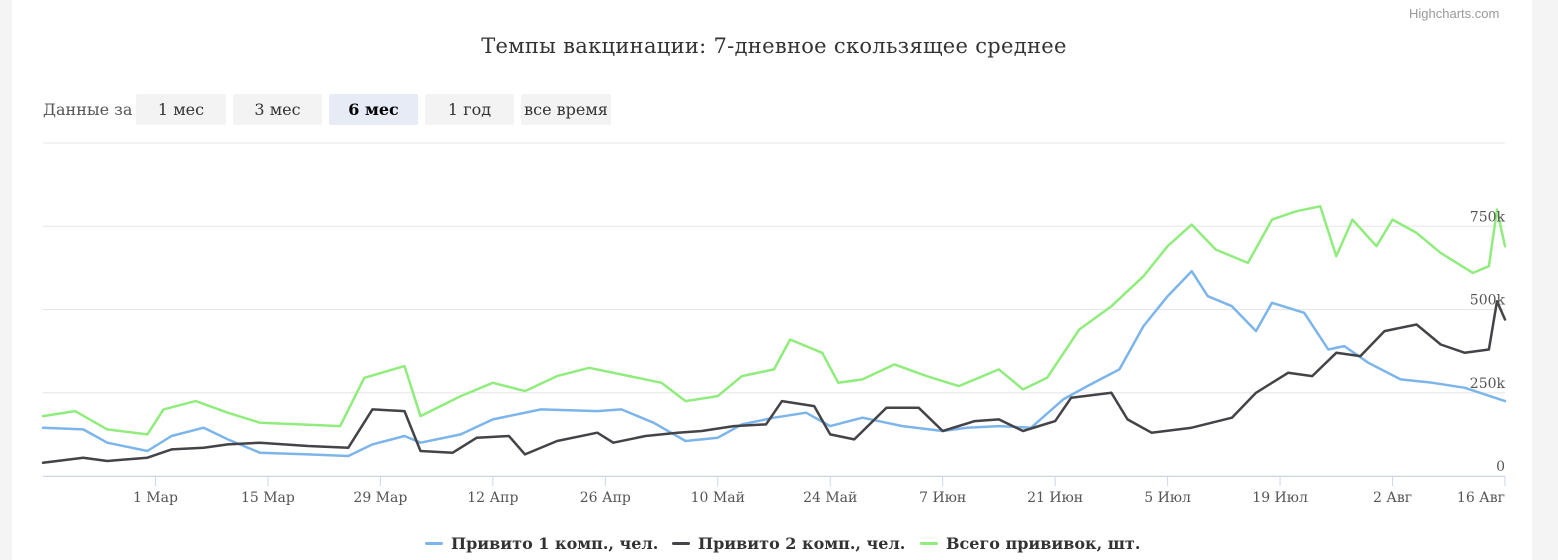 The width and height of the screenshot is (1558, 560). What do you see at coordinates (1055, 498) in the screenshot?
I see `x-tick-label: 21 Июн` at bounding box center [1055, 498].